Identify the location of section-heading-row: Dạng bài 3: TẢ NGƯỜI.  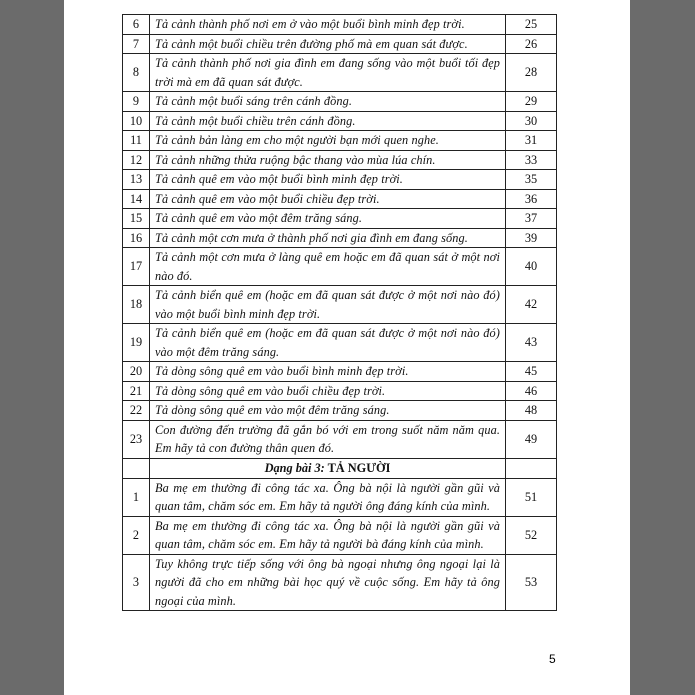
(339, 468).